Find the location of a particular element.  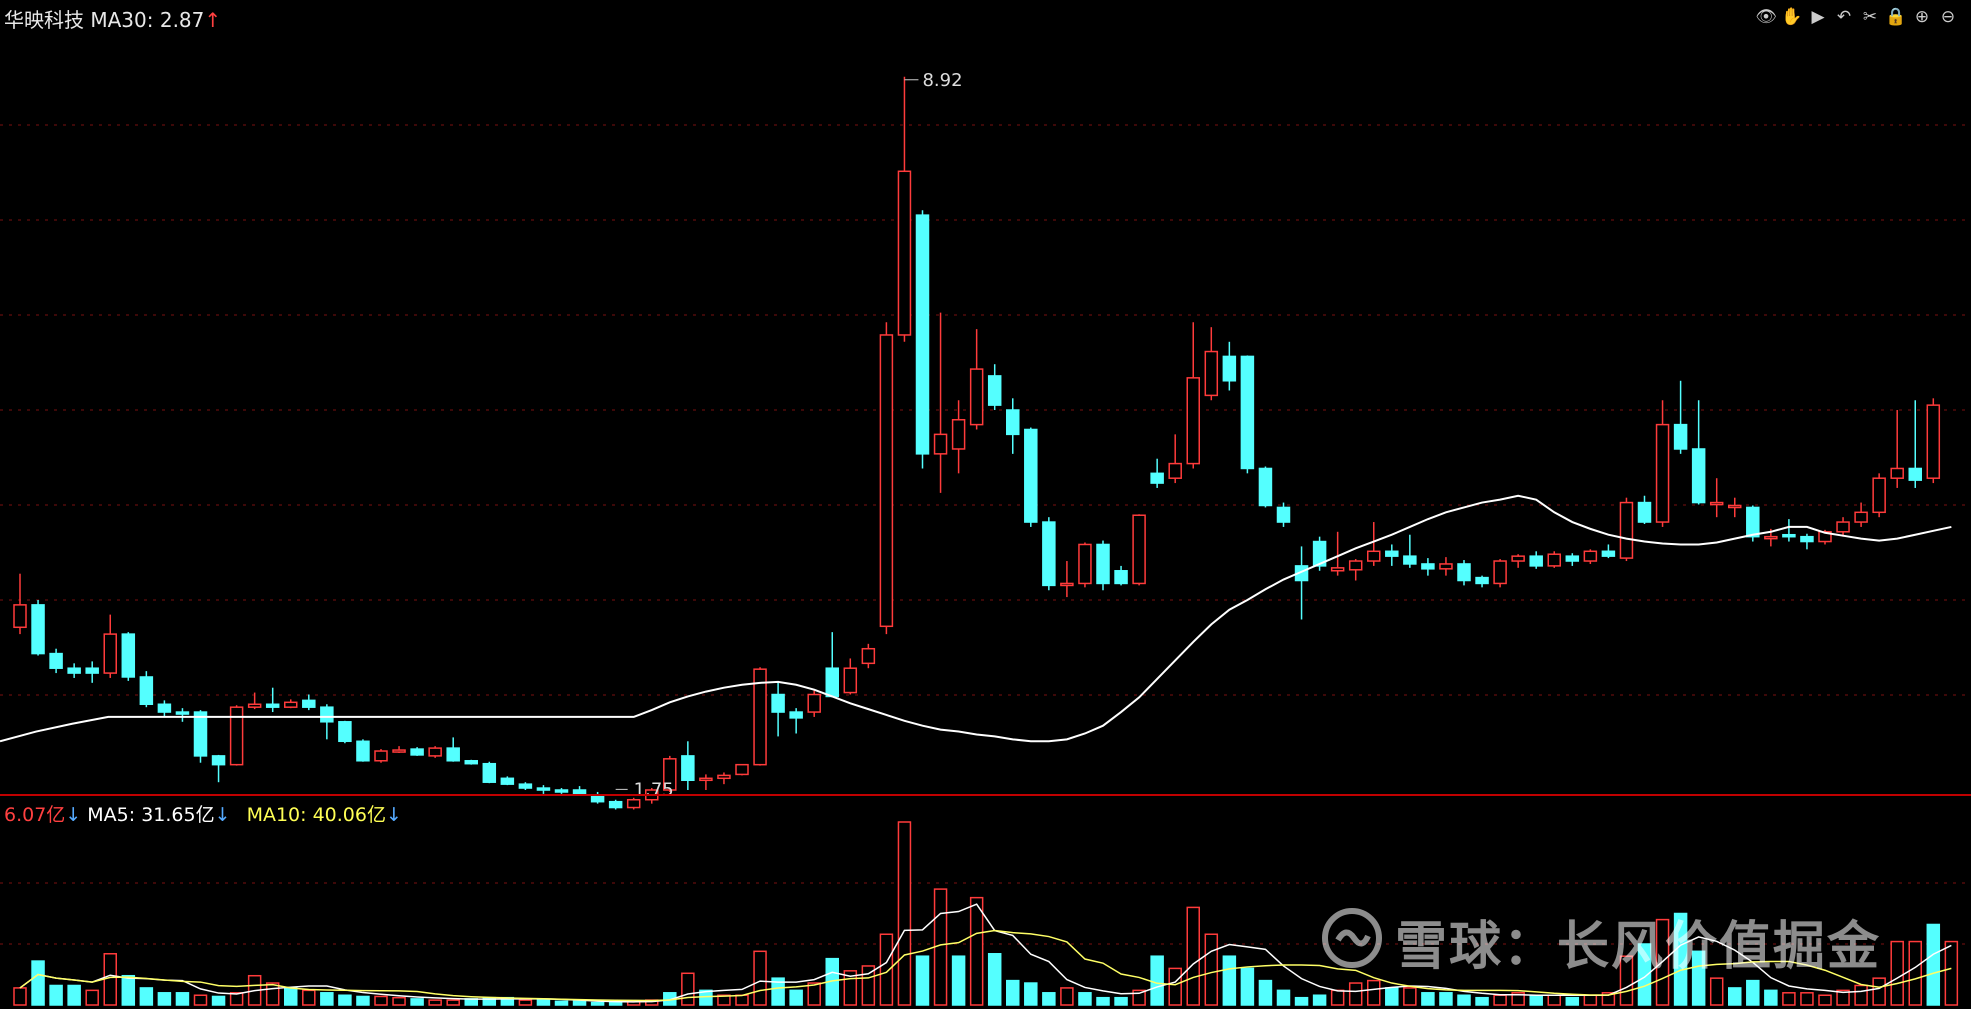

vol-ma5-line is located at coordinates (985, 953).